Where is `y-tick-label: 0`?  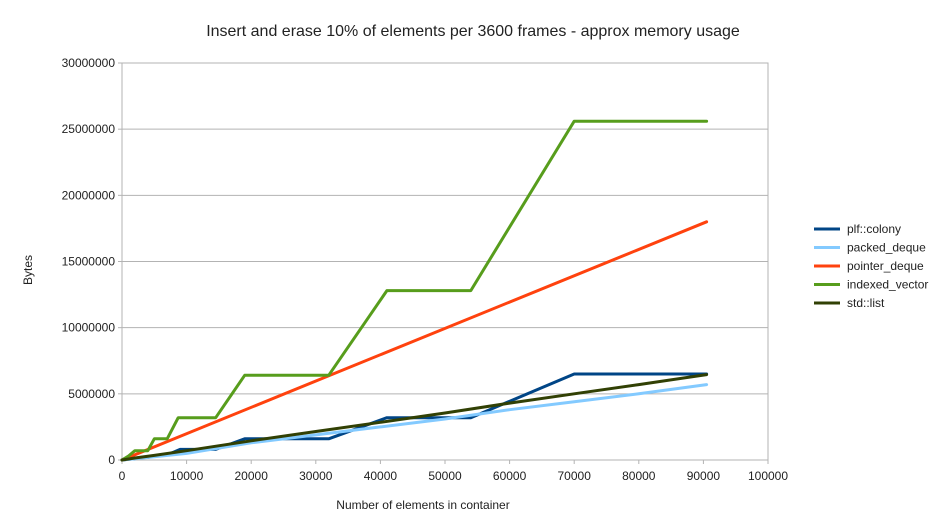
y-tick-label: 0 is located at coordinates (111, 460).